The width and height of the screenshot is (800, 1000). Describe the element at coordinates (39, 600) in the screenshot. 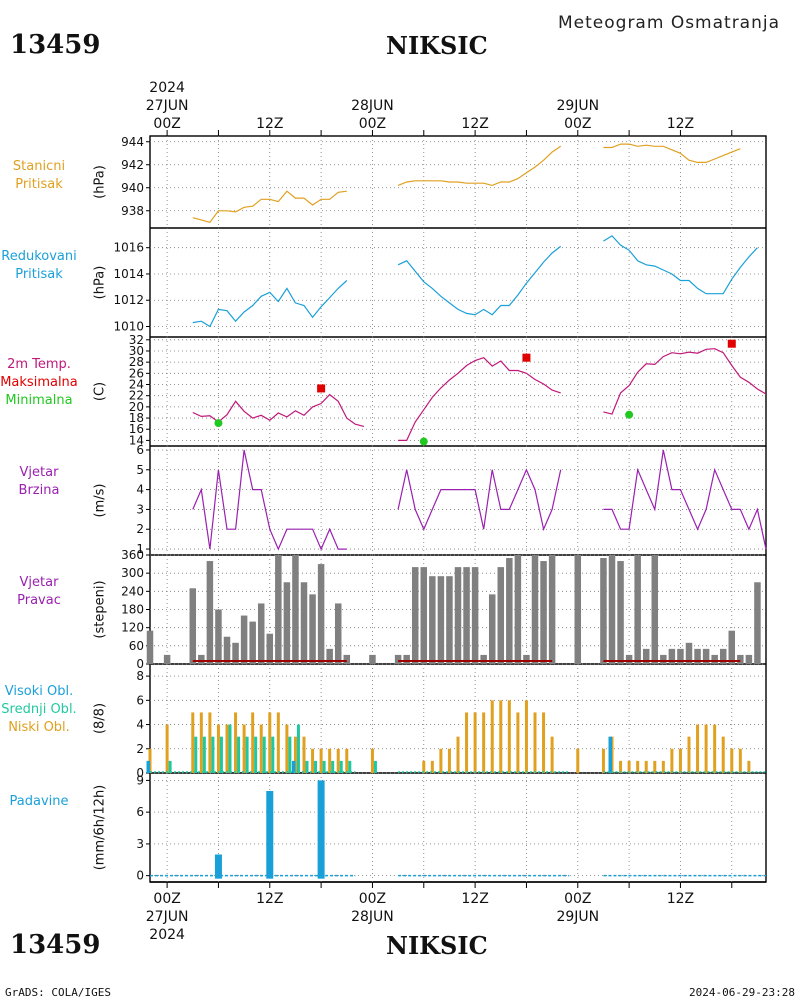

I see `panel-label-wdir-line: Pravac` at that location.